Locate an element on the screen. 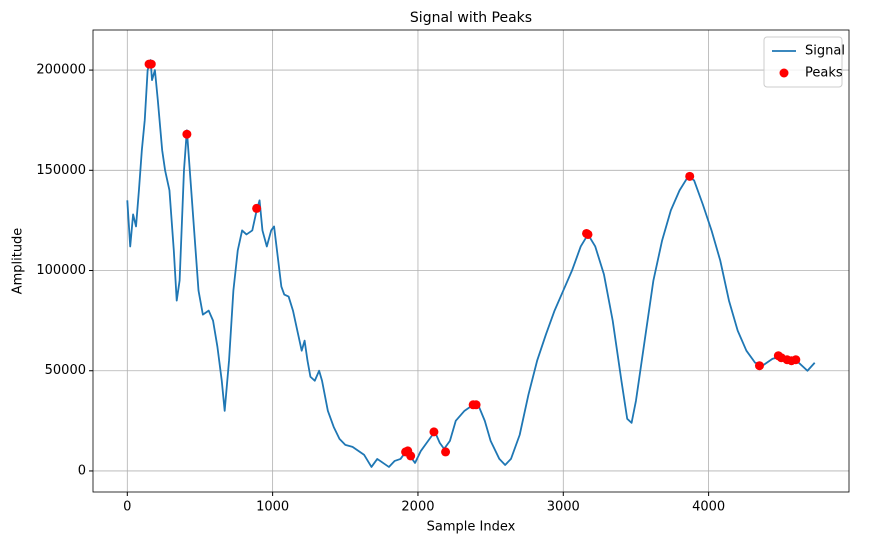 Image resolution: width=877 pixels, height=549 pixels. legend-label: Peaks is located at coordinates (824, 73).